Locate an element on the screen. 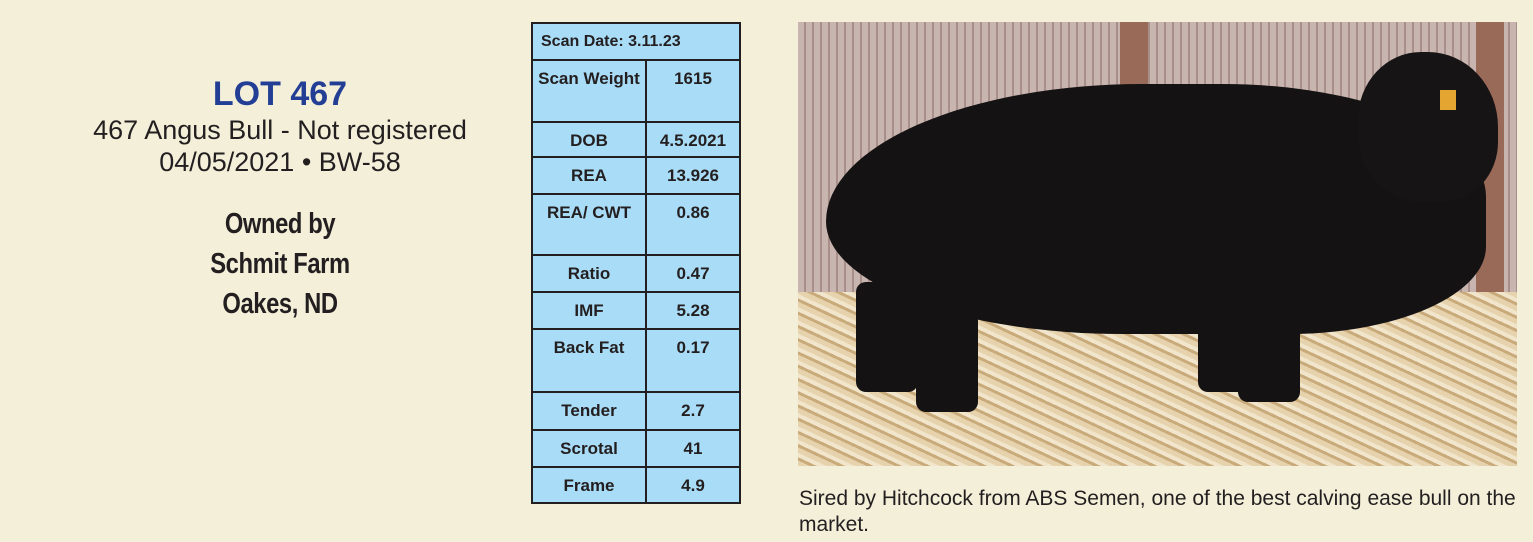  row-label: Scan Weight is located at coordinates (589, 91).